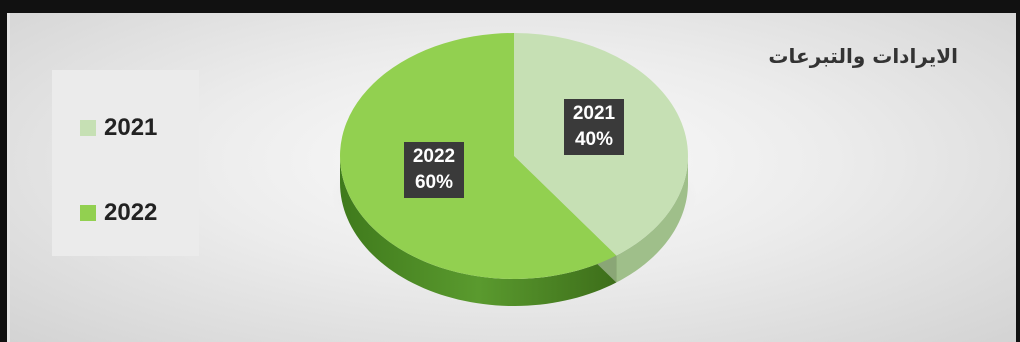 The height and width of the screenshot is (342, 1020). Describe the element at coordinates (510, 6) in the screenshot. I see `window-top-border` at that location.